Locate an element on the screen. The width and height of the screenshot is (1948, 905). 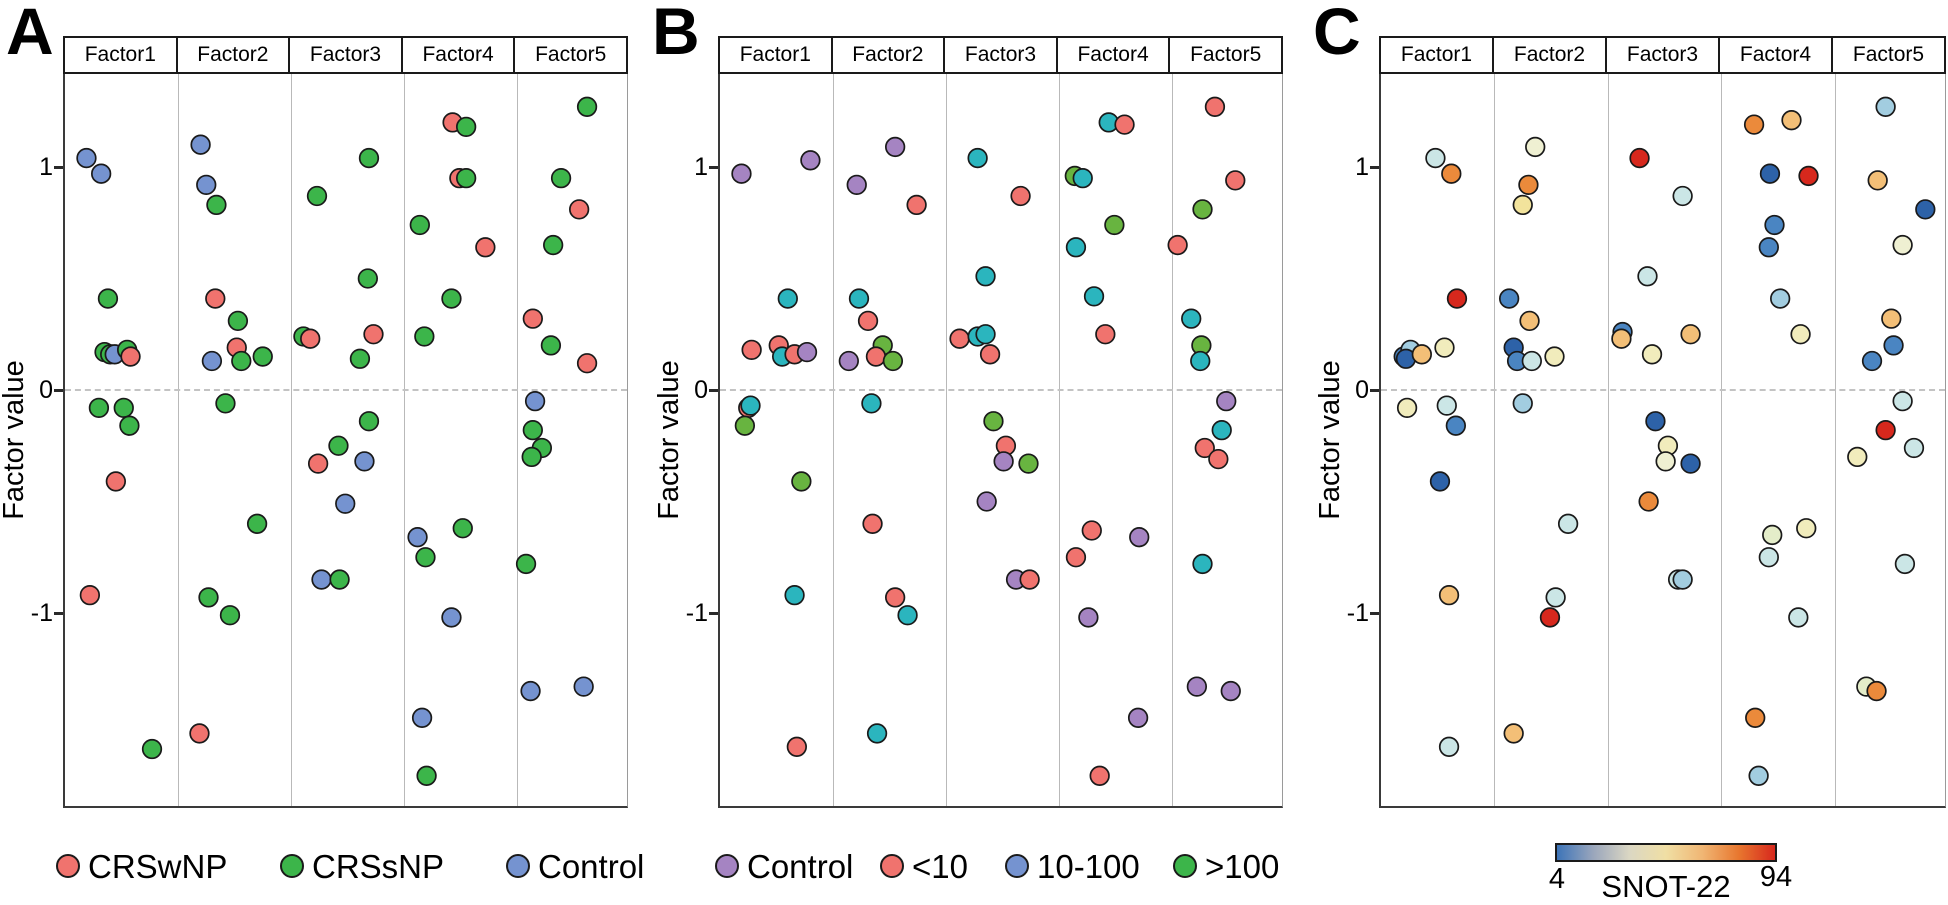
y-axis-title-b: Factor value is located at coordinates (669, 440).